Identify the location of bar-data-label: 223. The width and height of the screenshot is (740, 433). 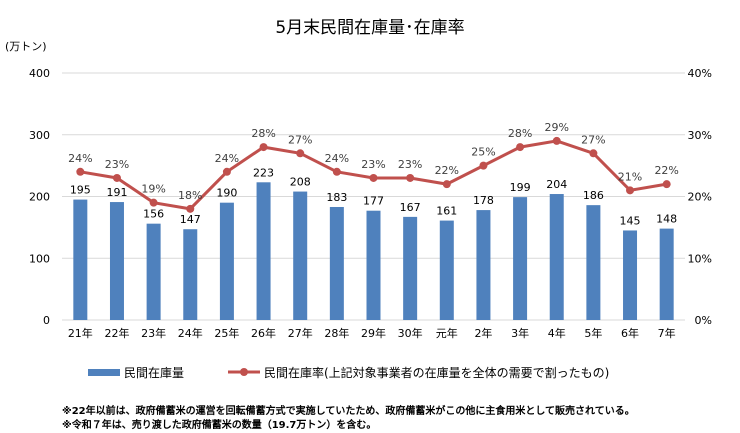
(263, 172).